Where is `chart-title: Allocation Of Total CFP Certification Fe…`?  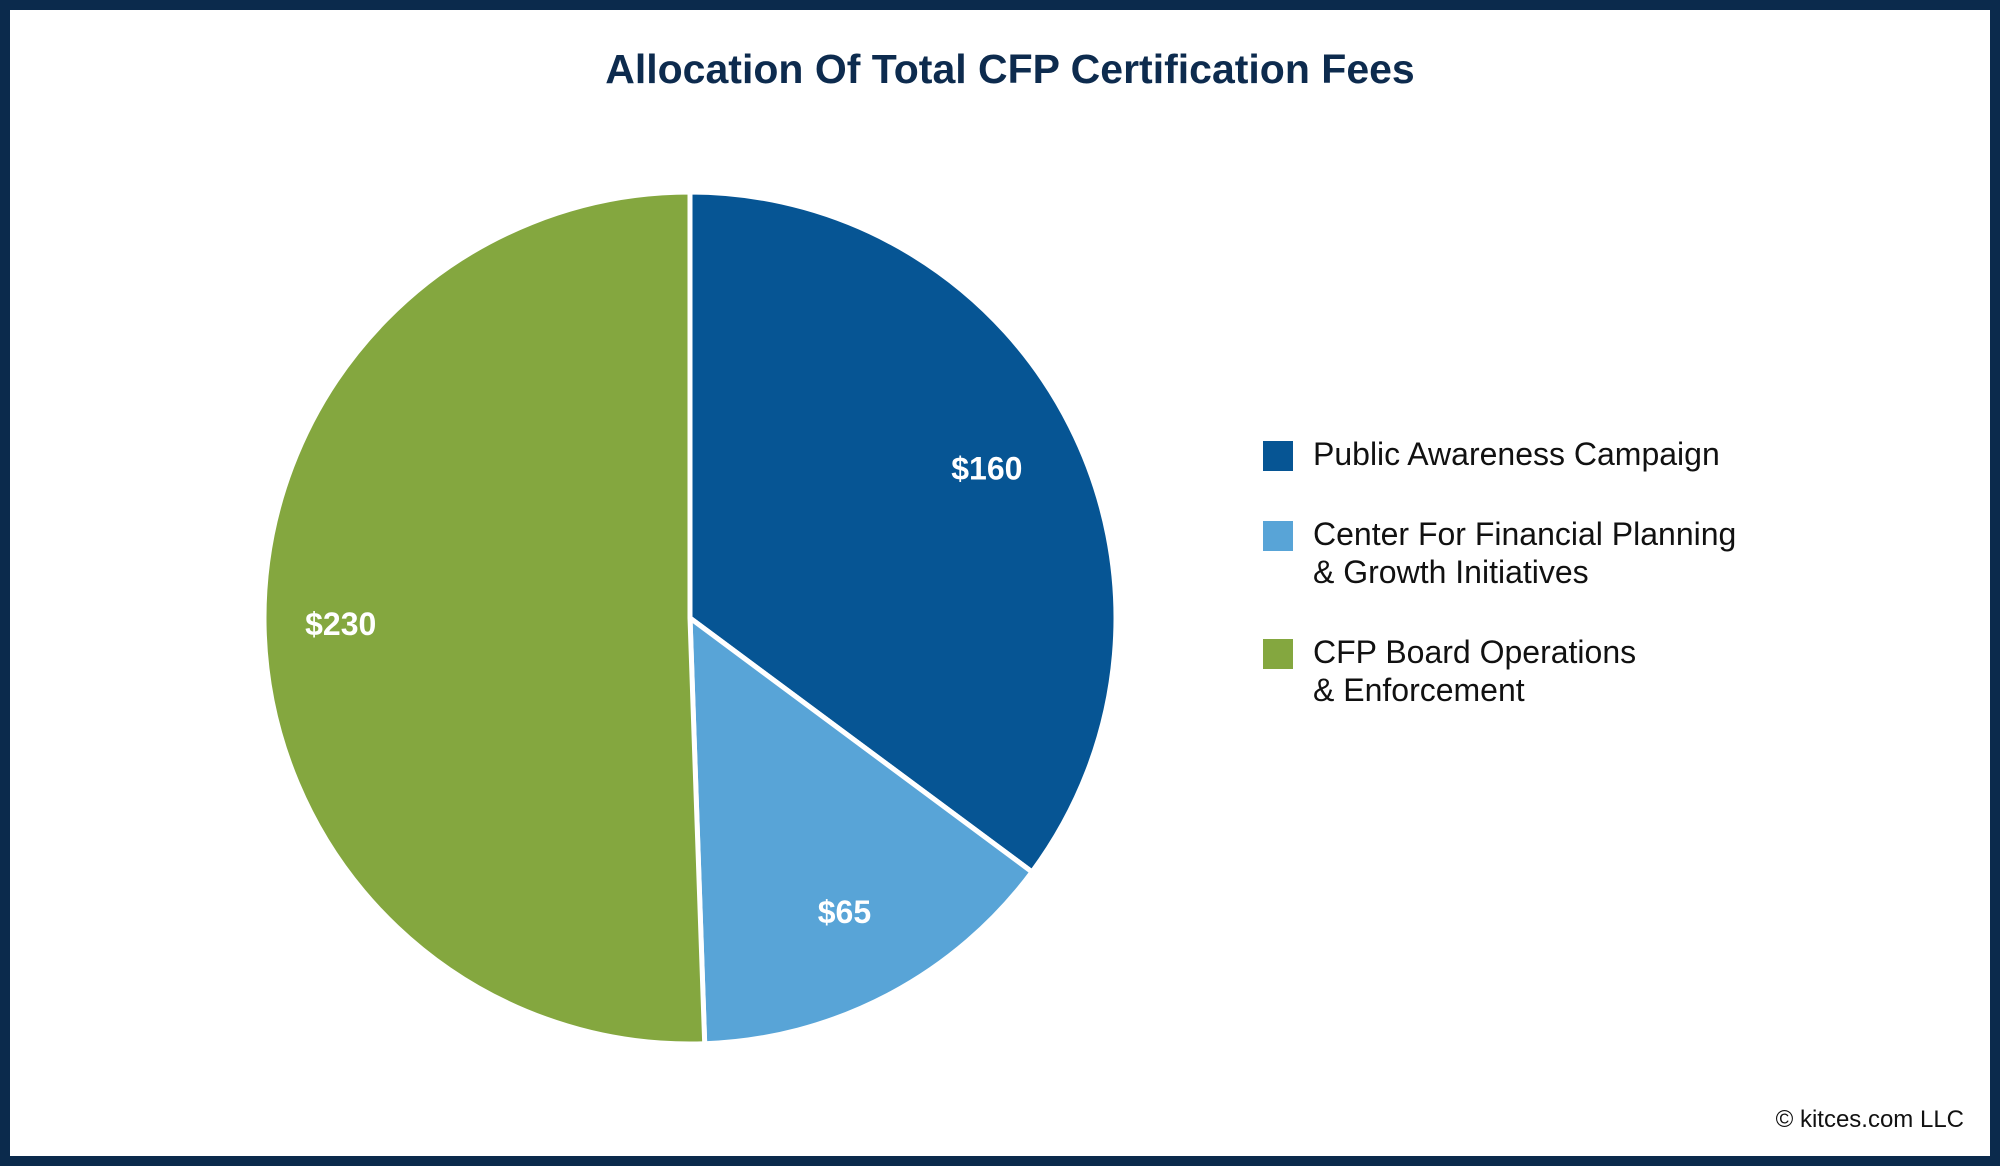 chart-title: Allocation Of Total CFP Certification Fe… is located at coordinates (1010, 69).